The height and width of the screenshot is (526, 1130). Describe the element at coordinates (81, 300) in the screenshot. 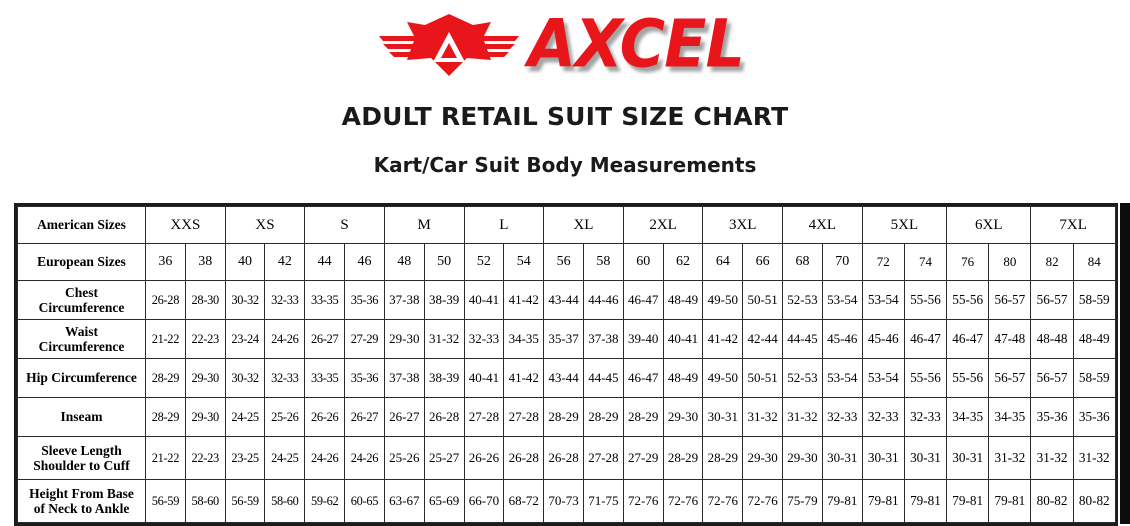

I see `measurement-row-label: Chest Circumference` at that location.